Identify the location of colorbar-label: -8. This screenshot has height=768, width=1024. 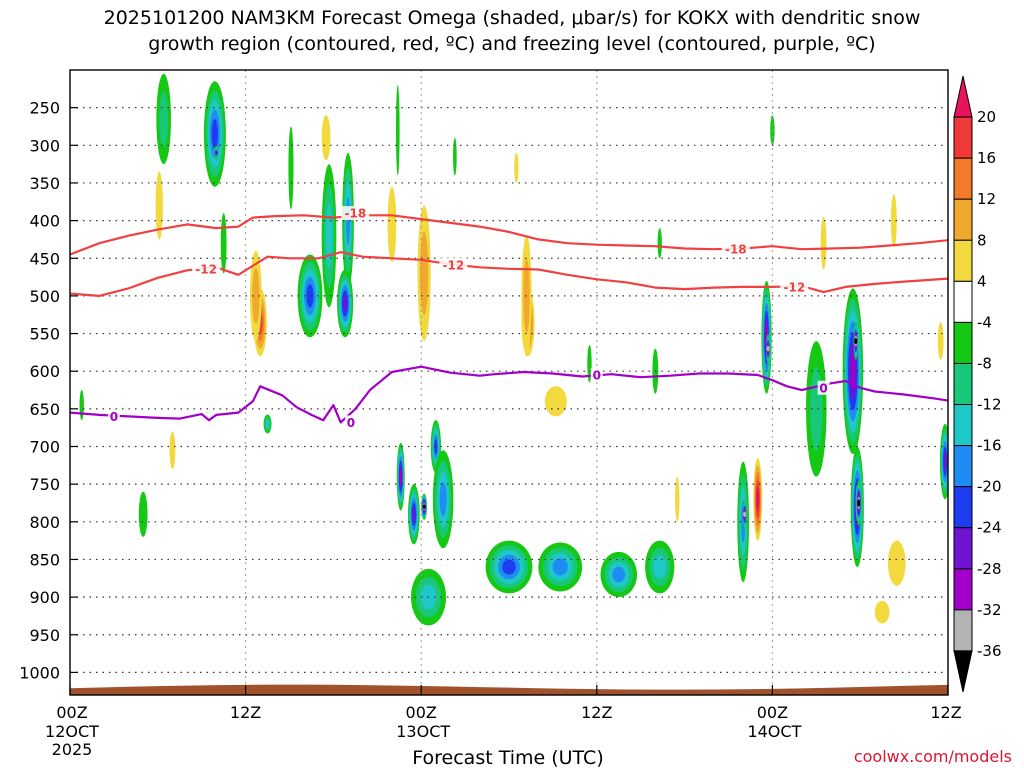
(984, 363).